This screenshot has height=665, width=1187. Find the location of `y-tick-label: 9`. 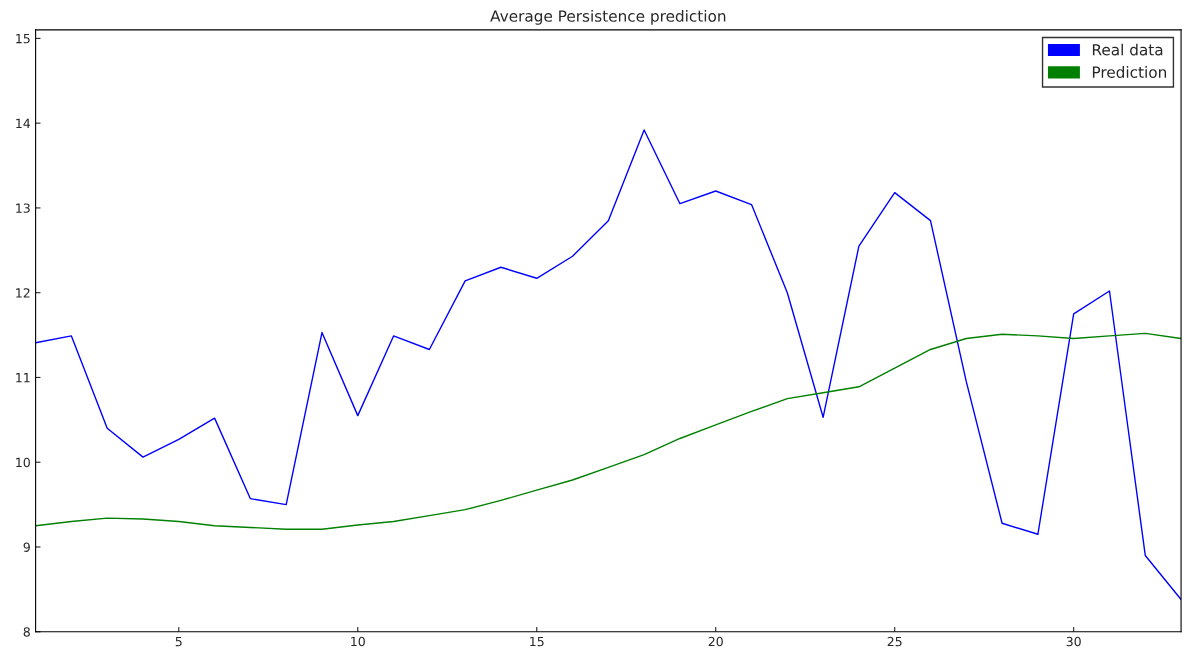

y-tick-label: 9 is located at coordinates (26, 547).